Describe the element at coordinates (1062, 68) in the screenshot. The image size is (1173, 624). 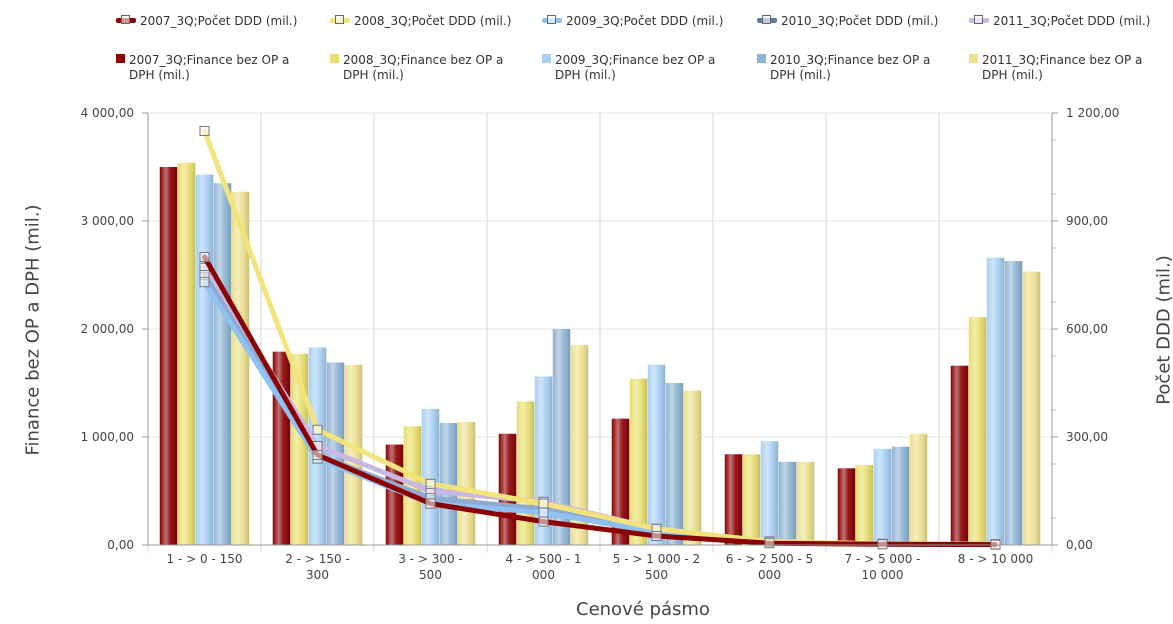
I see `legend-bar-label: 2011_3Q;Finance bez OP a DPH (mil.)` at that location.